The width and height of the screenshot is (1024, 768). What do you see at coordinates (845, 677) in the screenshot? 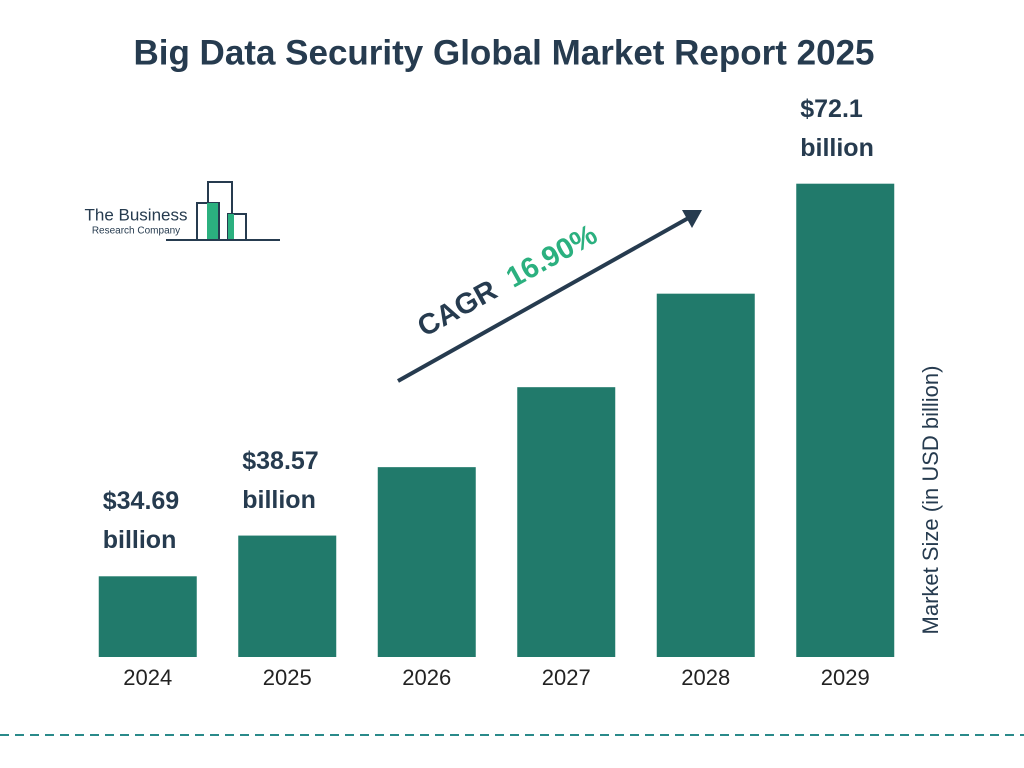
I see `x-tick-label: 2029` at bounding box center [845, 677].